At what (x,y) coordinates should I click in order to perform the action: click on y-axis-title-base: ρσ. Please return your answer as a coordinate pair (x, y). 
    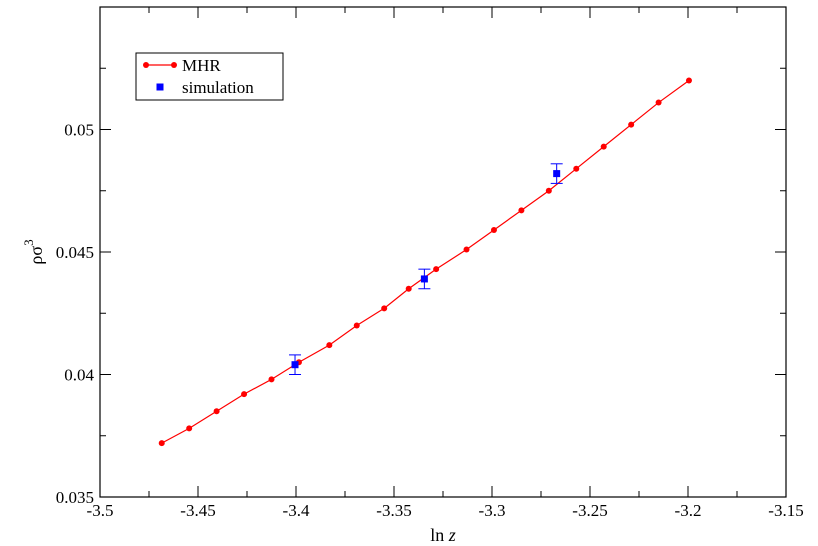
    Looking at the image, I should click on (36, 255).